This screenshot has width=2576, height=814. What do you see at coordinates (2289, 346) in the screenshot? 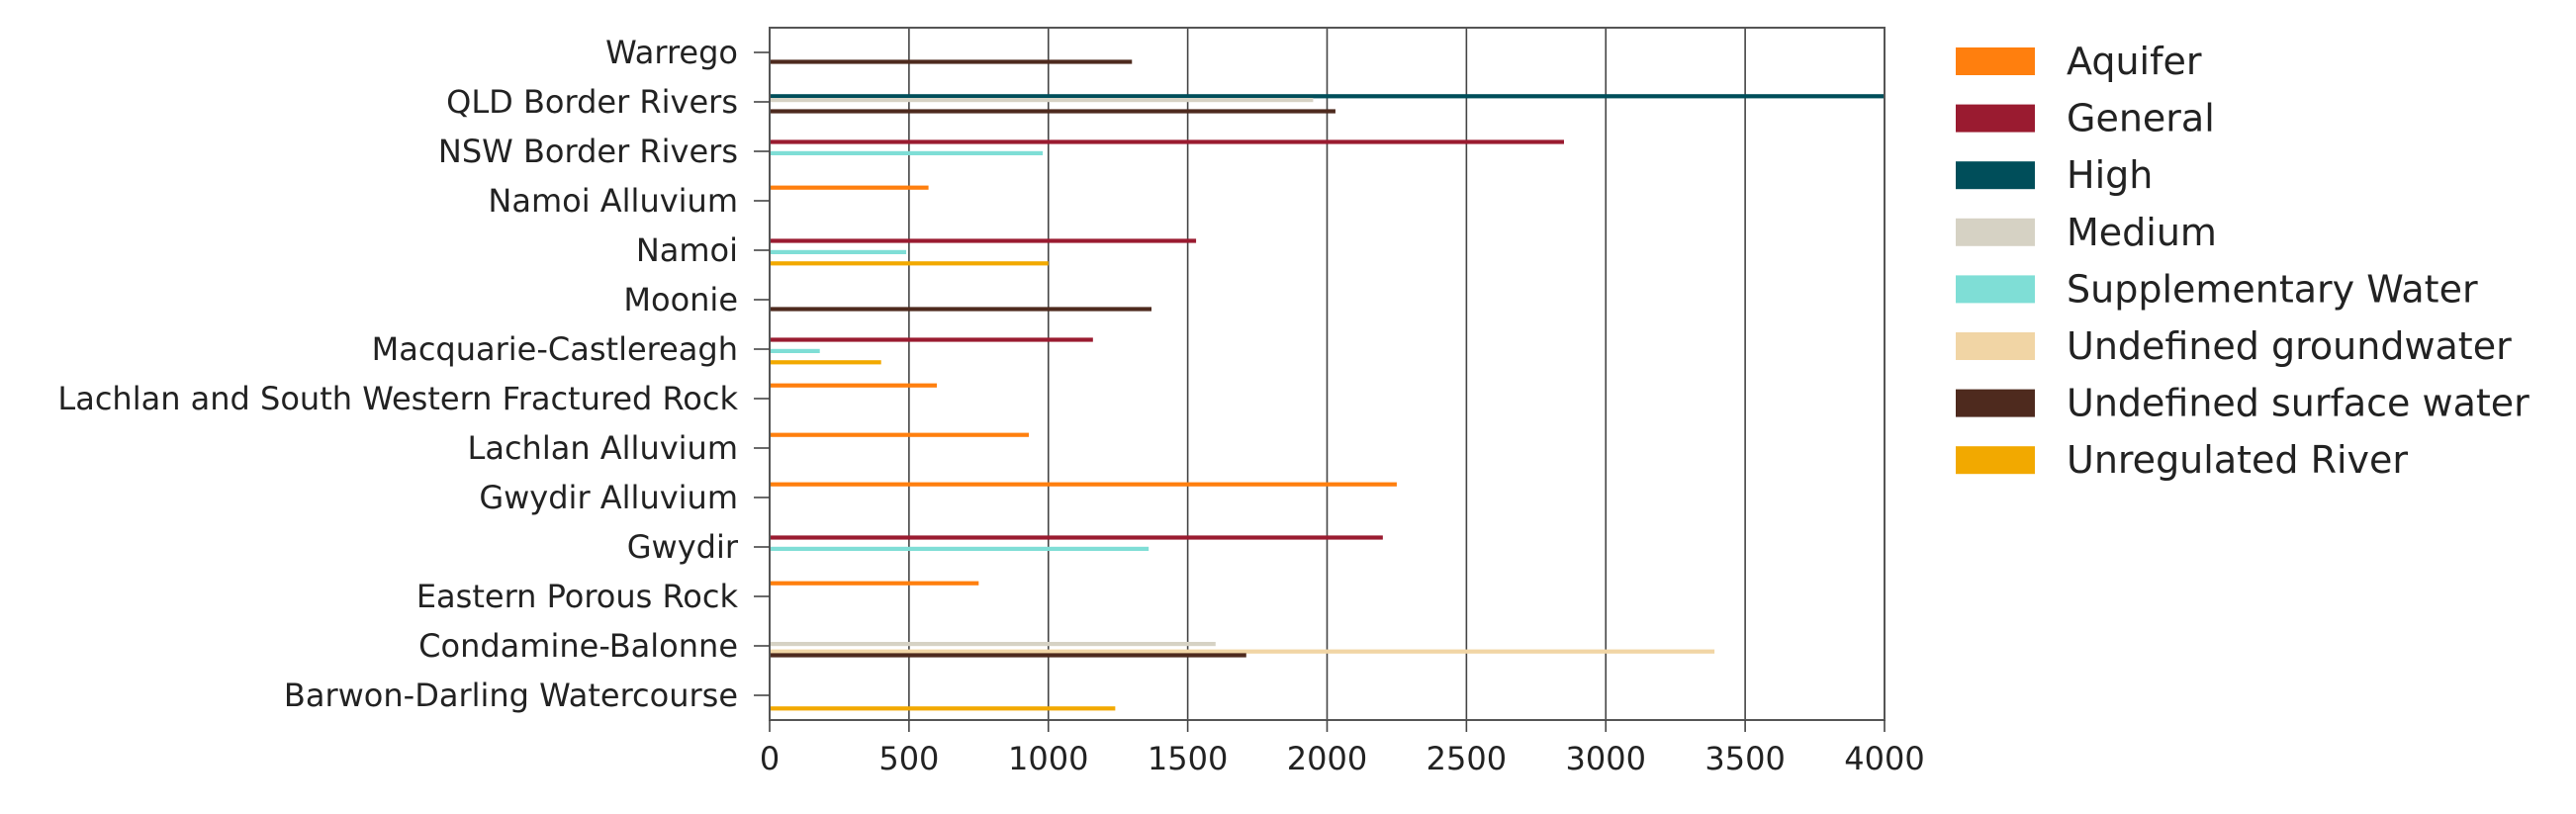
I see `legend-label: Undefined groundwater` at bounding box center [2289, 346].